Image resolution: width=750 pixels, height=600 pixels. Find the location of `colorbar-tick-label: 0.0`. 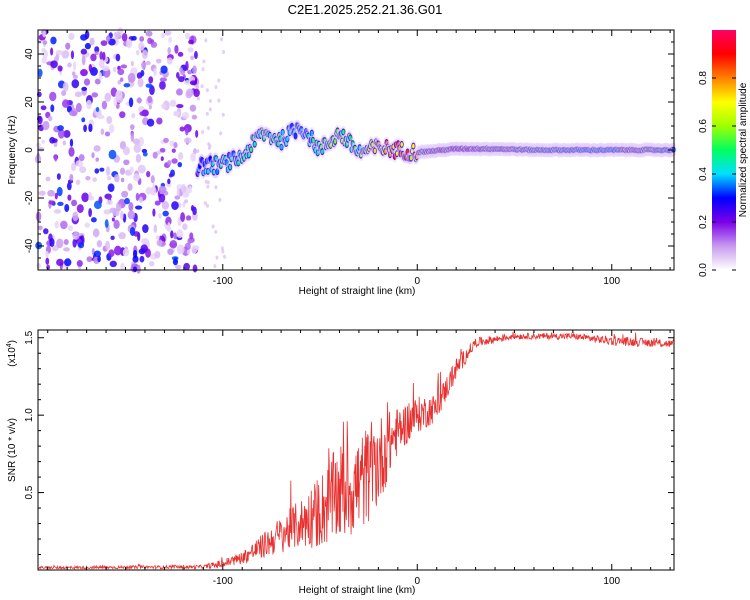

colorbar-tick-label: 0.0 is located at coordinates (703, 270).